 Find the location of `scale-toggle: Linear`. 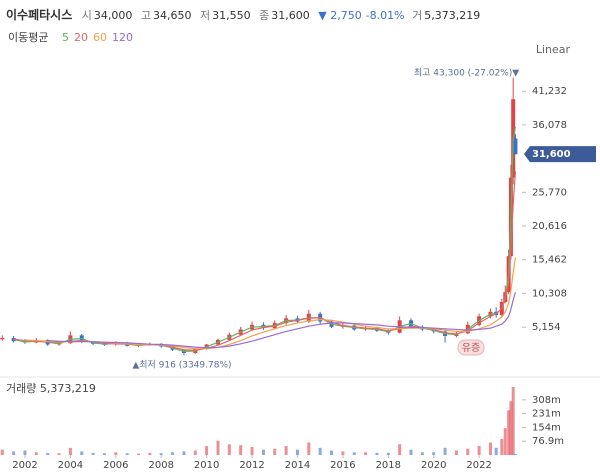

scale-toggle: Linear is located at coordinates (553, 49).